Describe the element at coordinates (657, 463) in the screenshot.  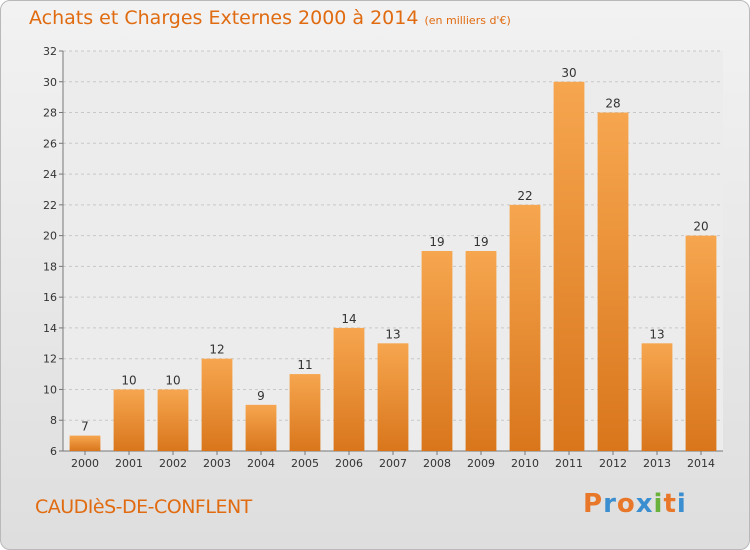
I see `x-tick-label: 2013` at that location.